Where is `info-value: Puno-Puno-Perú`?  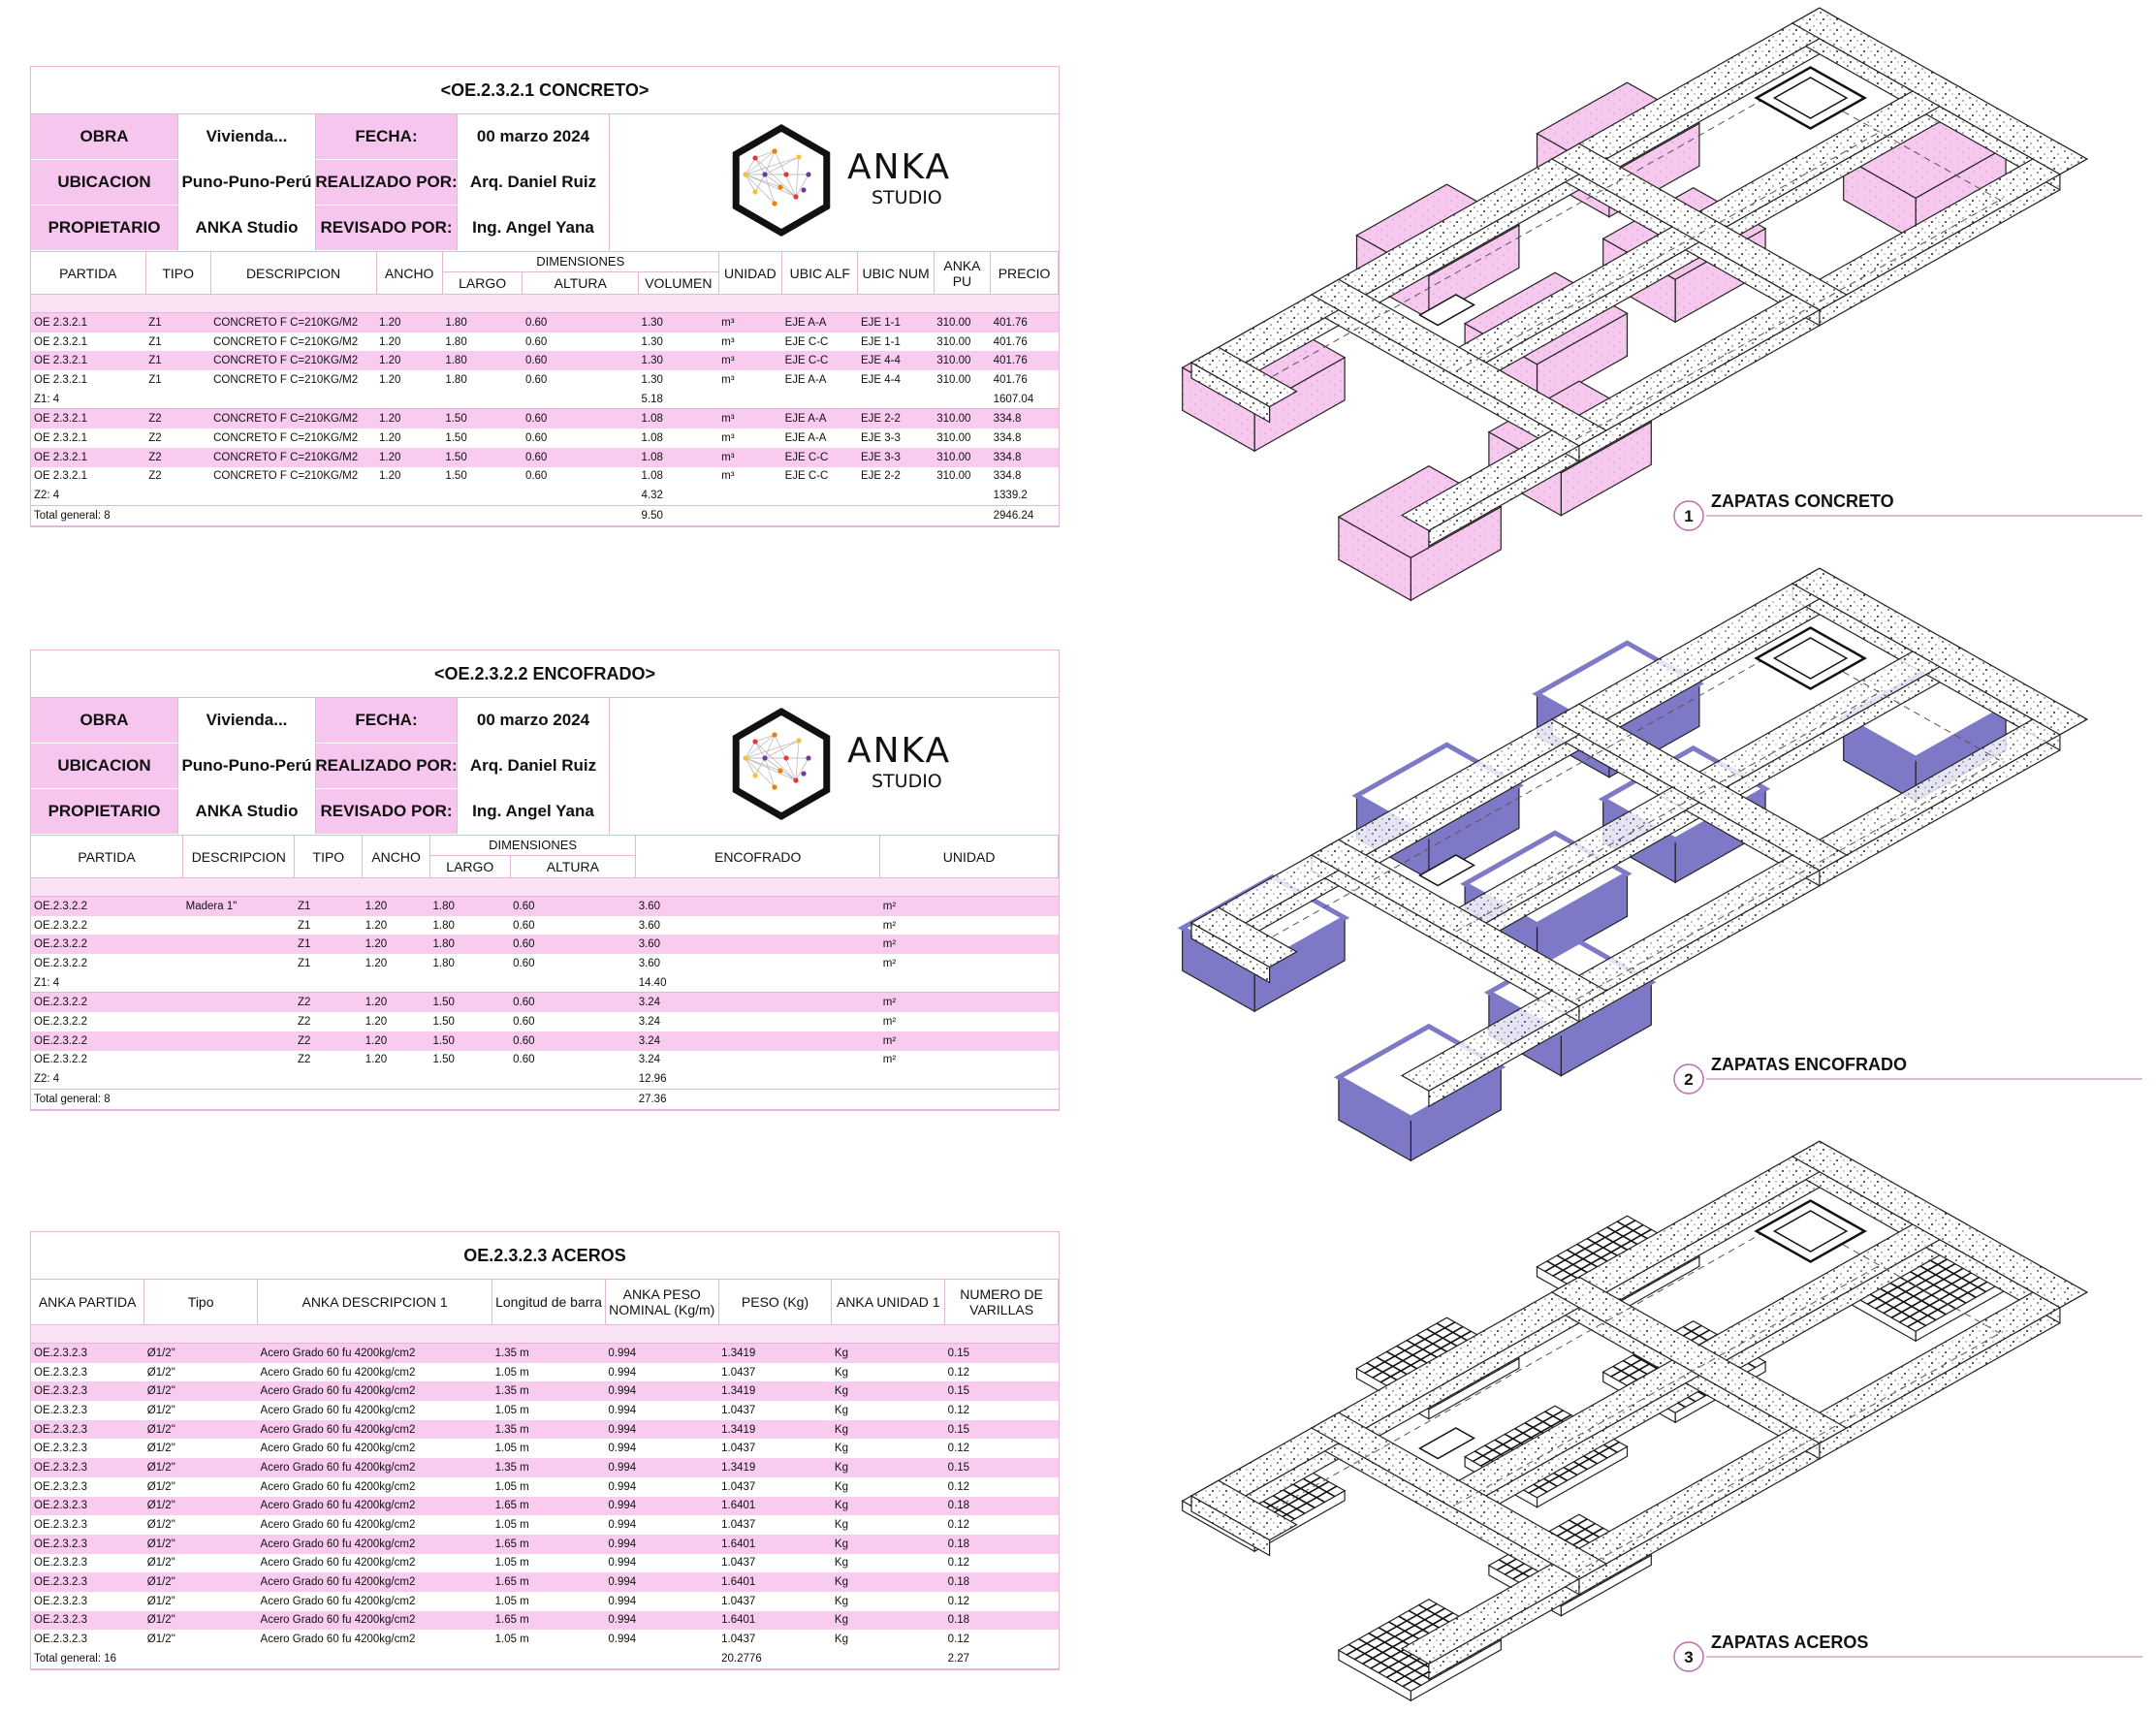 info-value: Puno-Puno-Perú is located at coordinates (247, 767).